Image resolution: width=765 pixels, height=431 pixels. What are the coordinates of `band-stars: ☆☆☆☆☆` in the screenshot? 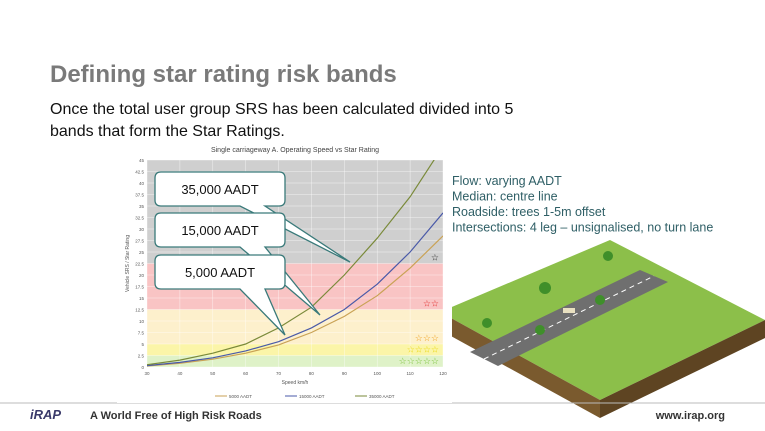 It's located at (419, 361).